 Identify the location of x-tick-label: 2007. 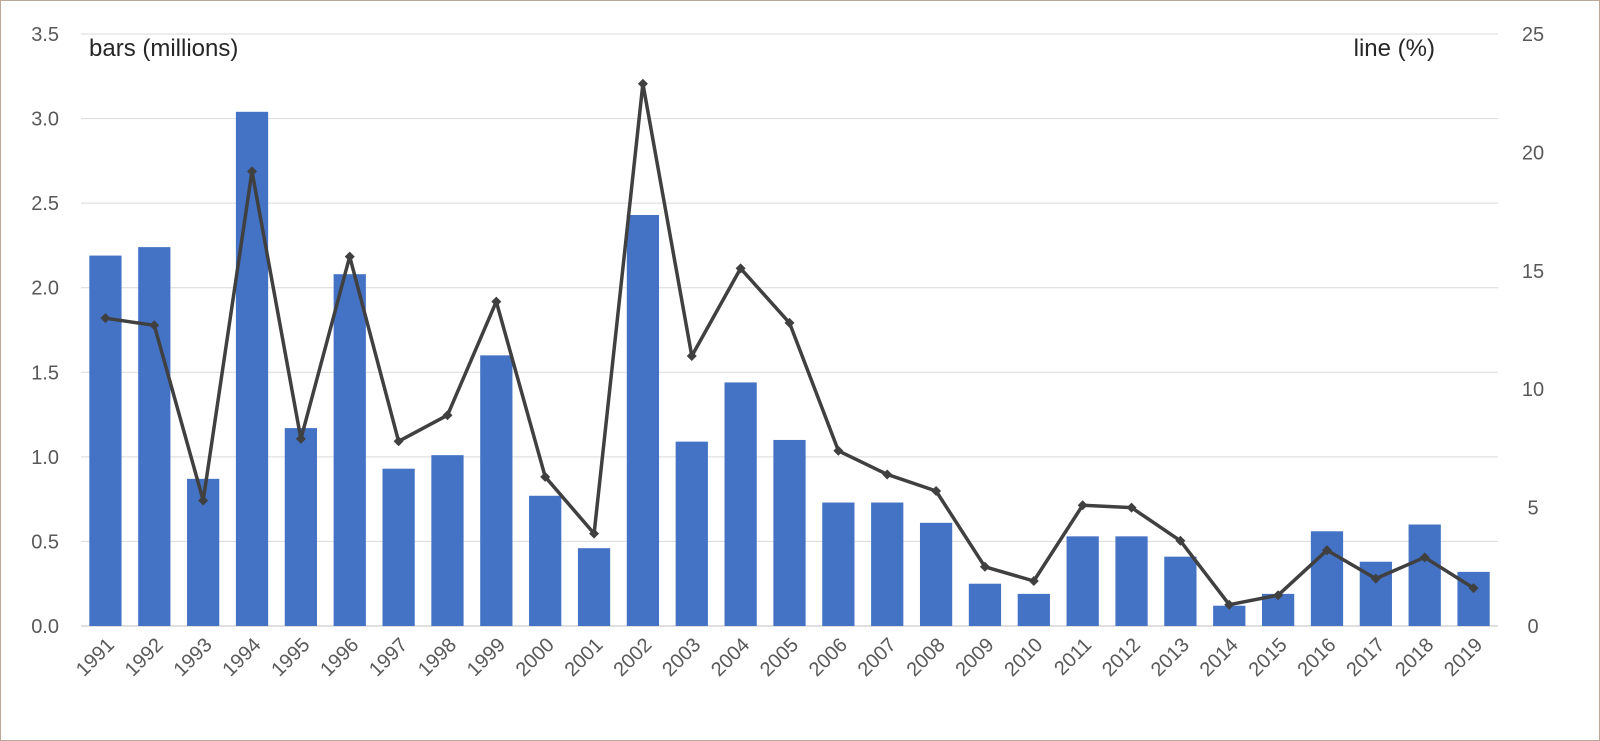
(877, 657).